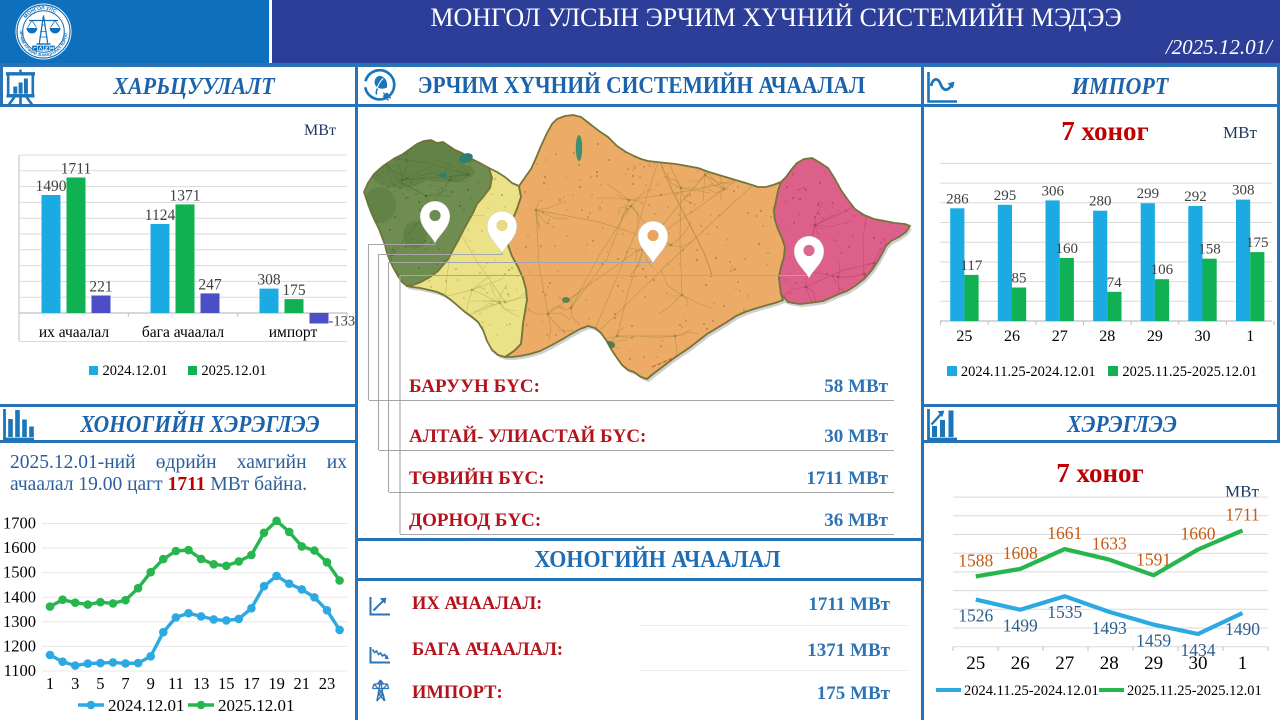 Image resolution: width=1280 pixels, height=720 pixels. What do you see at coordinates (75, 683) in the screenshot?
I see `svg-text: 3` at bounding box center [75, 683].